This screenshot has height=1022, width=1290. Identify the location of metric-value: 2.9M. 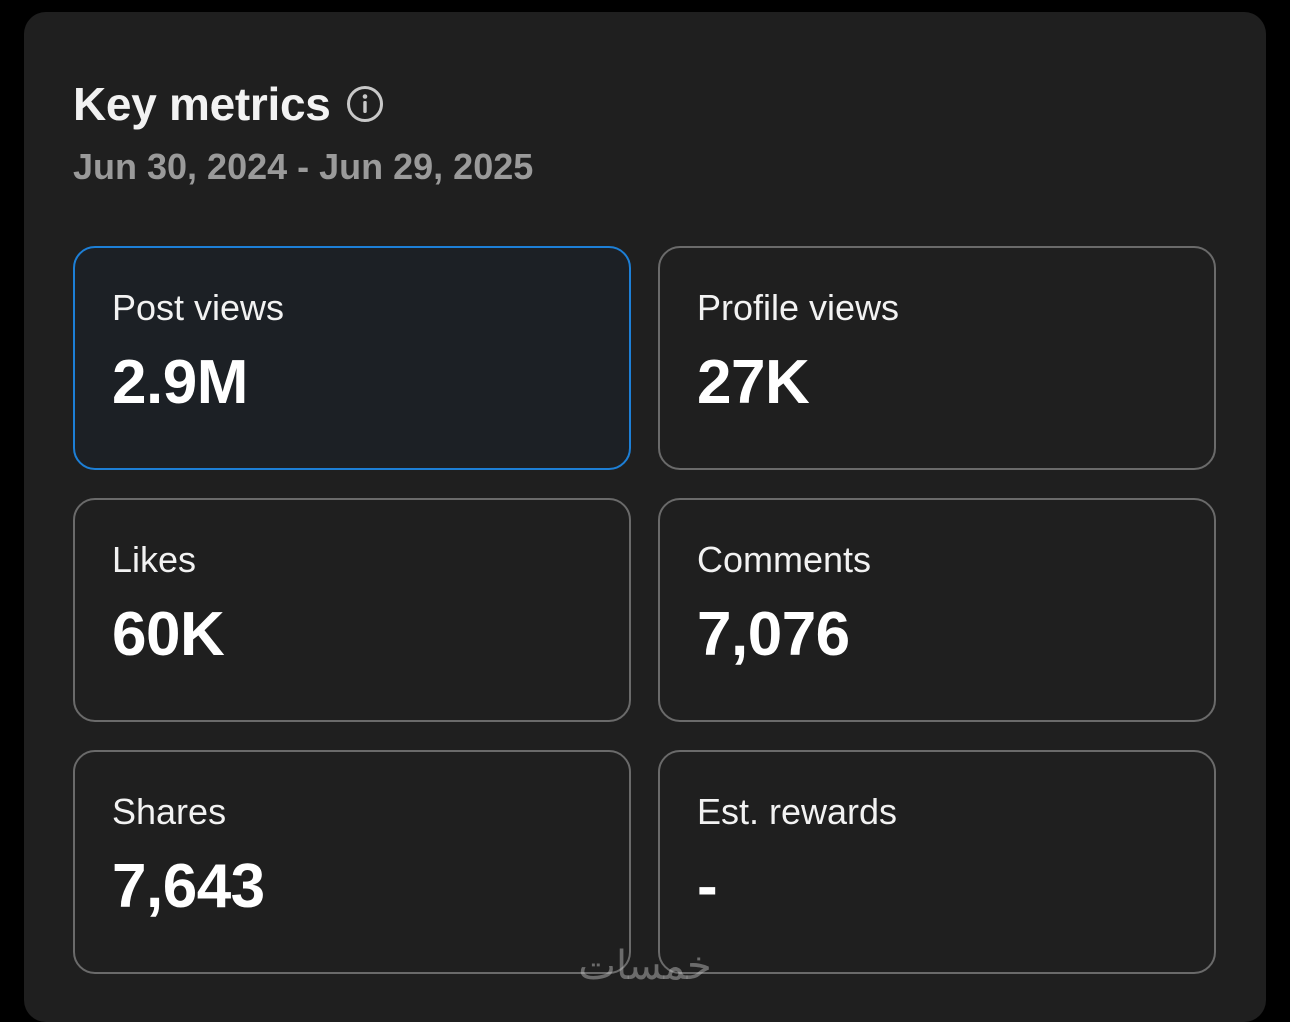
(180, 382).